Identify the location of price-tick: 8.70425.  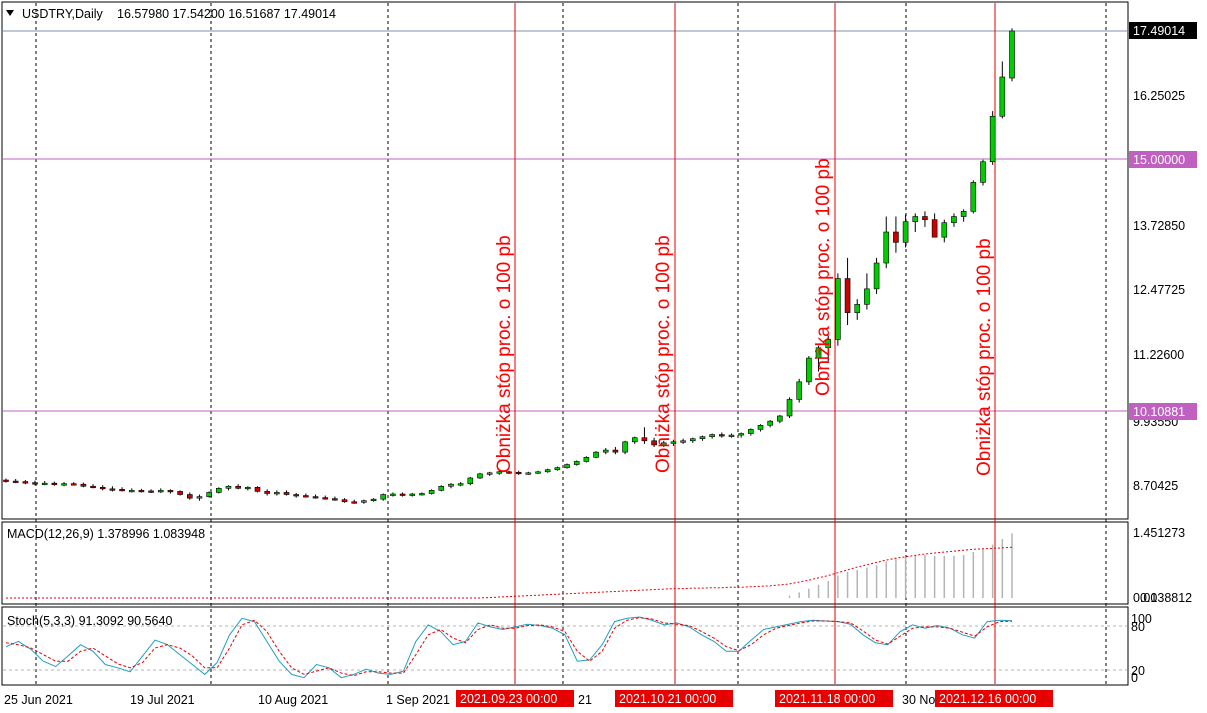
(1155, 486).